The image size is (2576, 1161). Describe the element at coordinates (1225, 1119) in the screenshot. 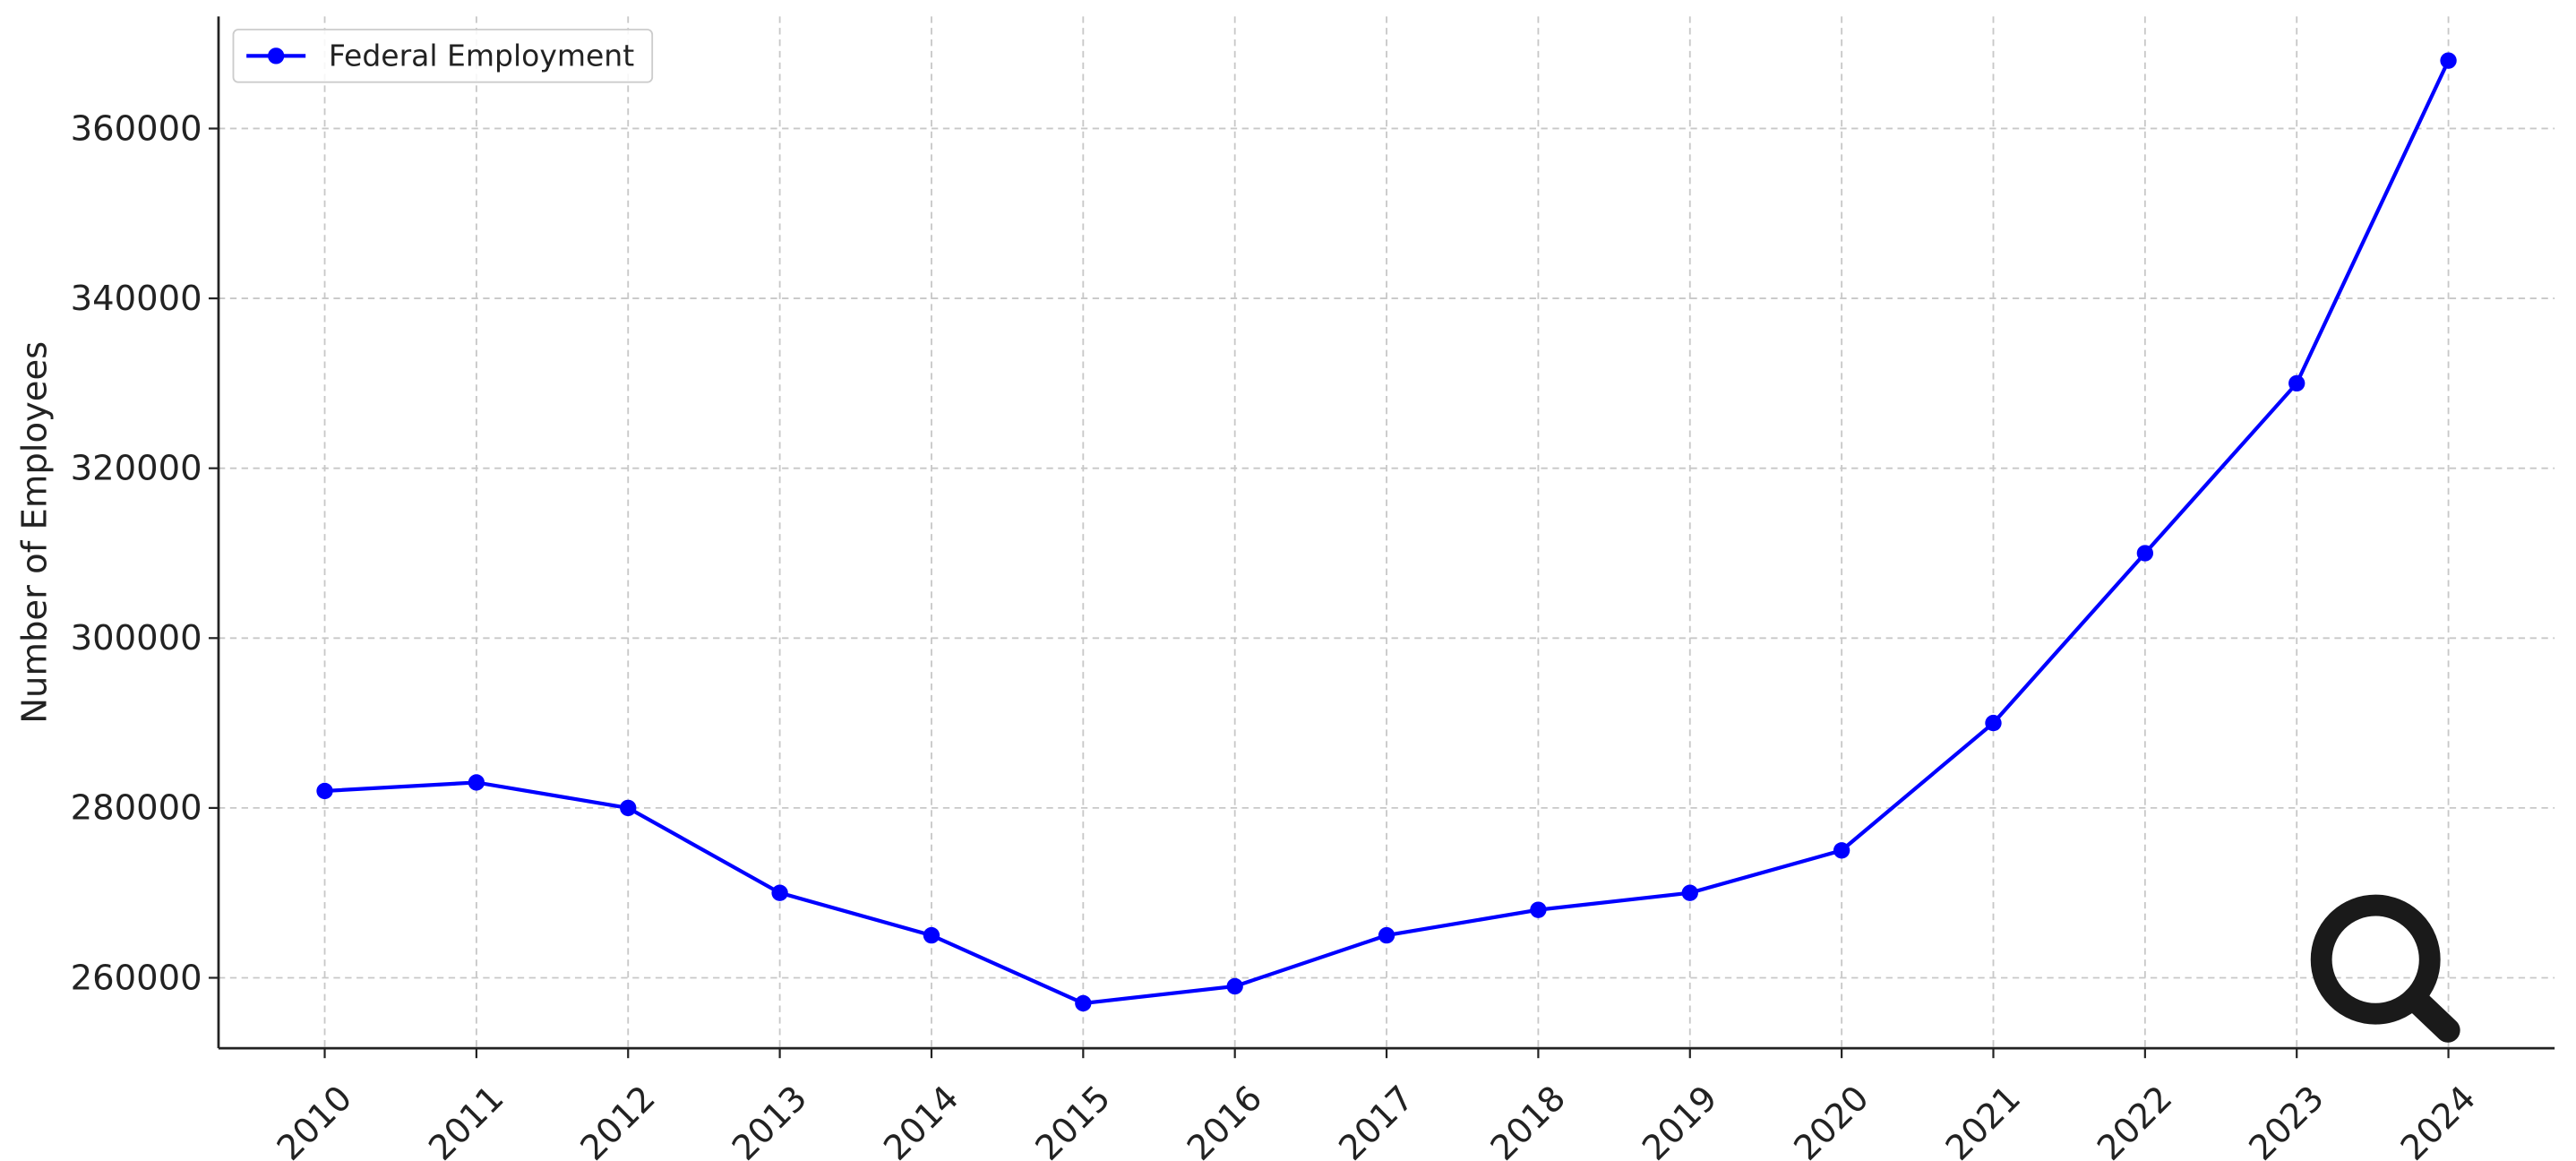

I see `x-tick-label: 2016` at that location.